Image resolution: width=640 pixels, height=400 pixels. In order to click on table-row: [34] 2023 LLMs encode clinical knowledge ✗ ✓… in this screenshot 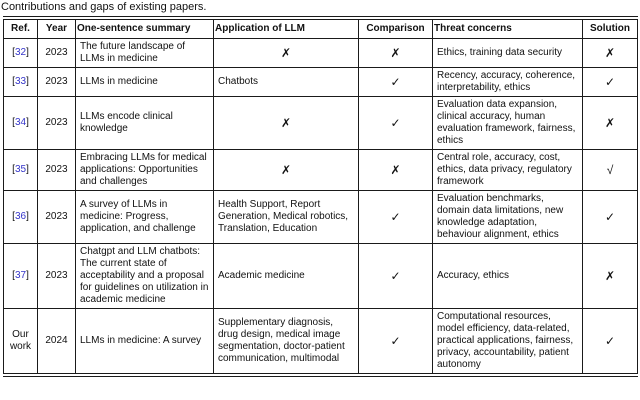, I will do `click(320, 123)`.